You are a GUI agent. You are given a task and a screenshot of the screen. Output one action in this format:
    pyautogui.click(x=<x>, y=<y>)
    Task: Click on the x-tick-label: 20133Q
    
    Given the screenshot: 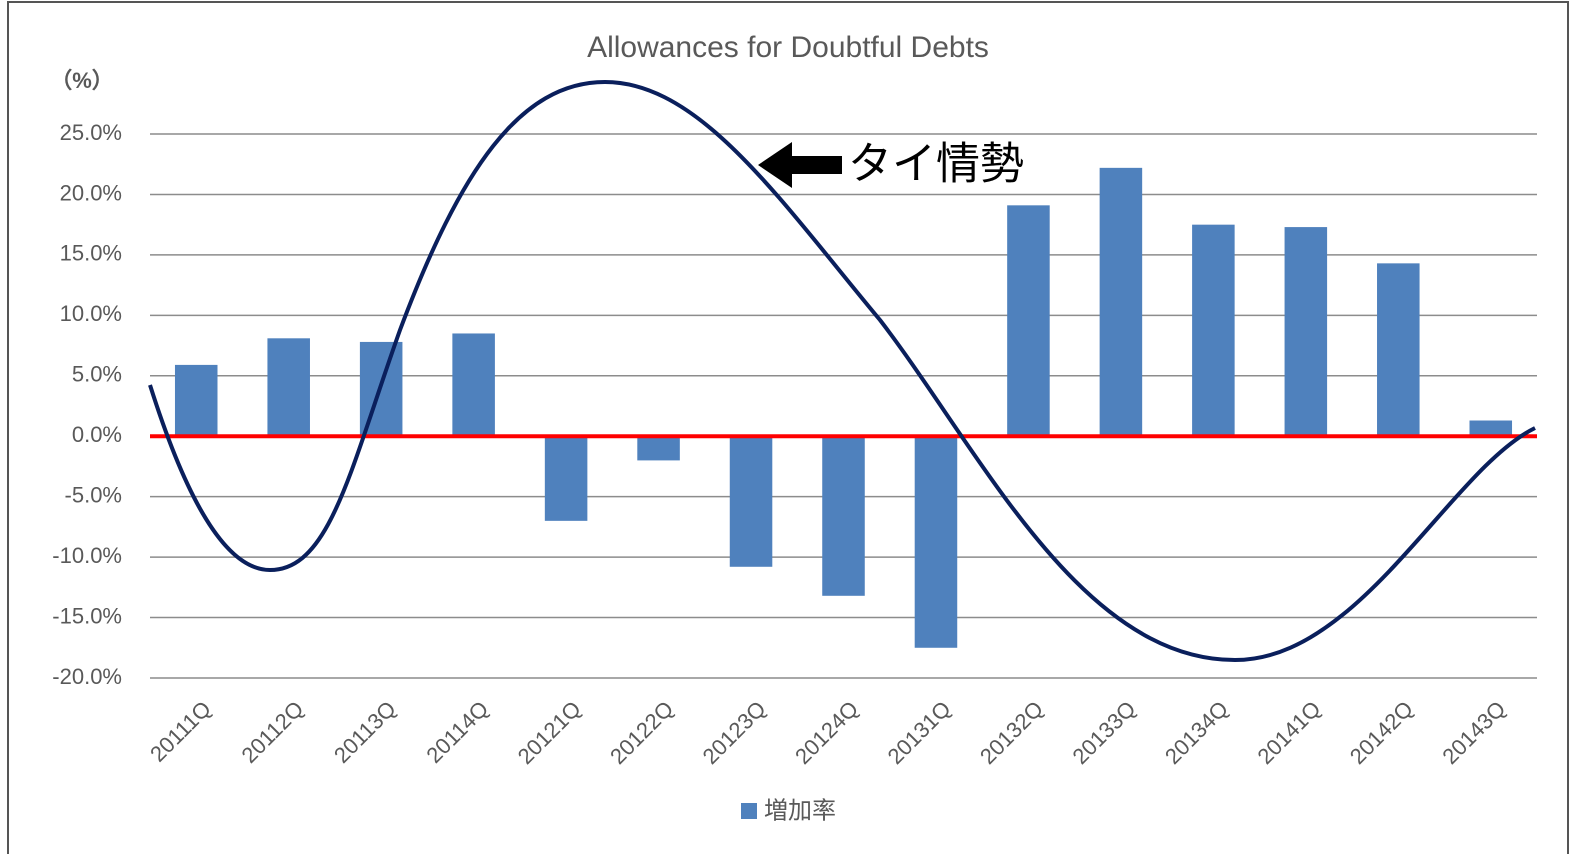 What is the action you would take?
    pyautogui.click(x=1104, y=732)
    